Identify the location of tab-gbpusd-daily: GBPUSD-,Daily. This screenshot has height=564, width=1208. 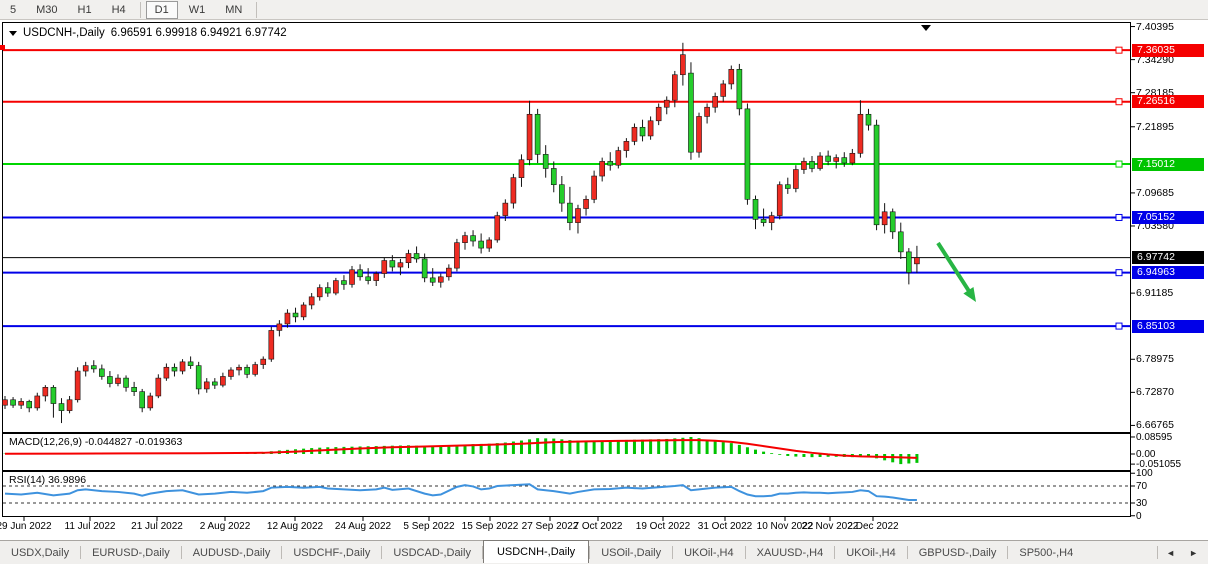
(957, 552).